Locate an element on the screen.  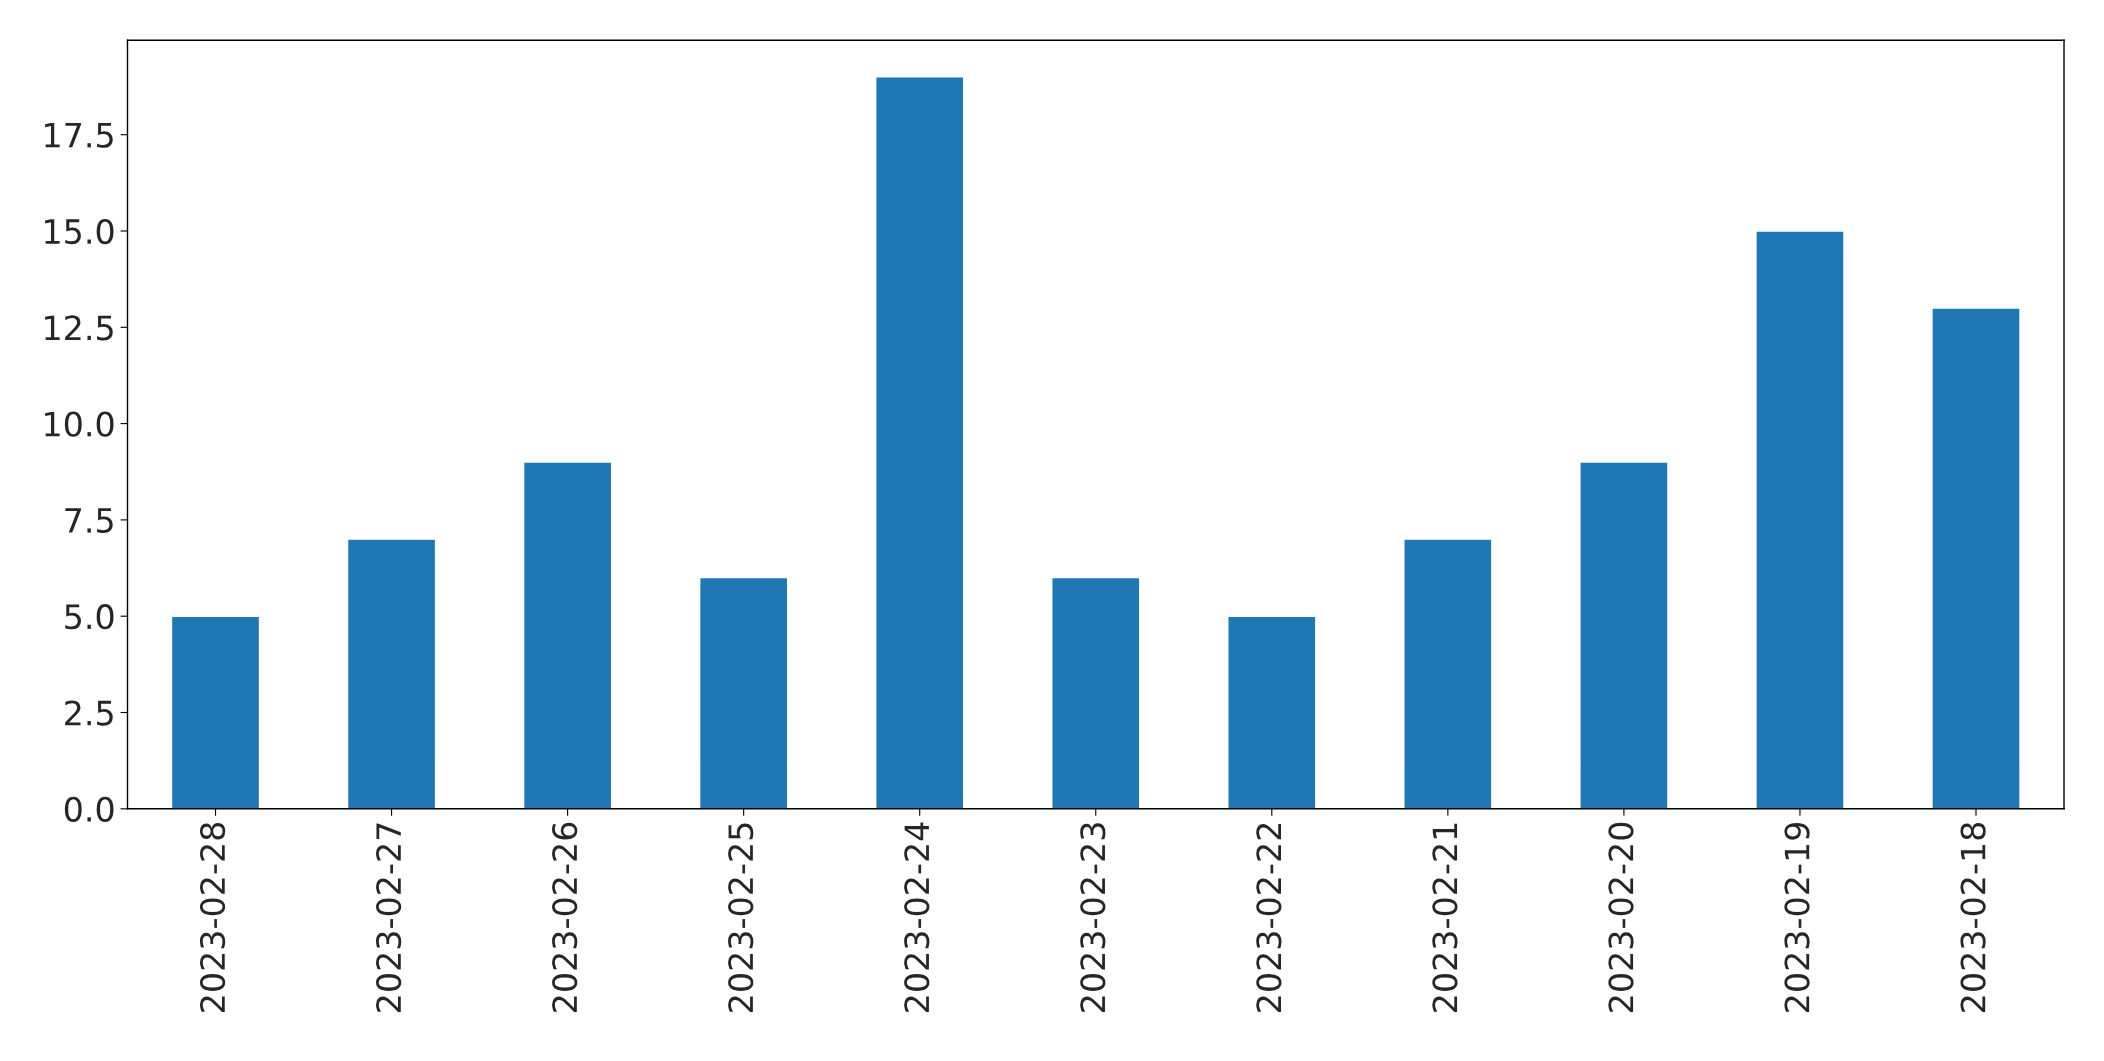
y-tick-label: 15.0 is located at coordinates (79, 231).